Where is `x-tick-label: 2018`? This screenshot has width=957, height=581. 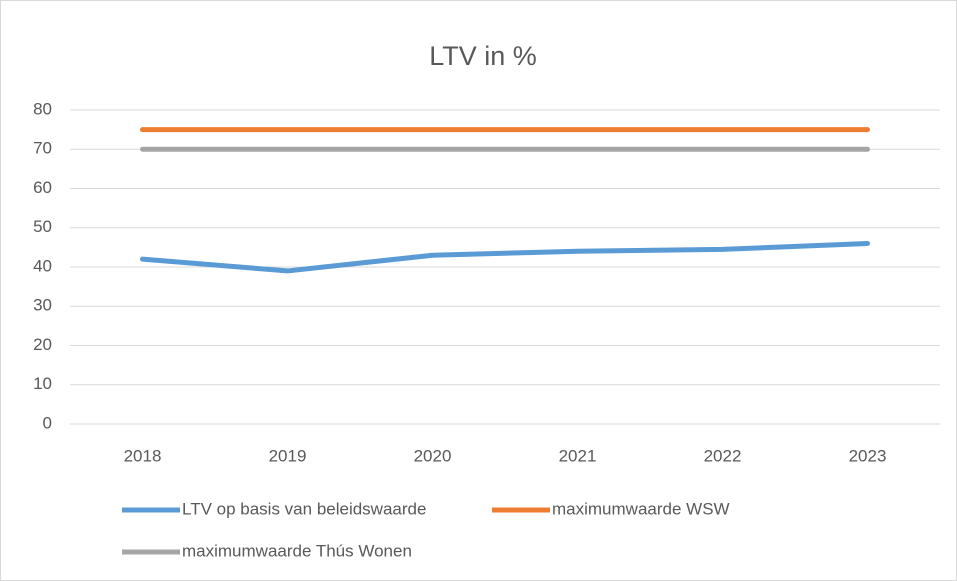 x-tick-label: 2018 is located at coordinates (143, 455).